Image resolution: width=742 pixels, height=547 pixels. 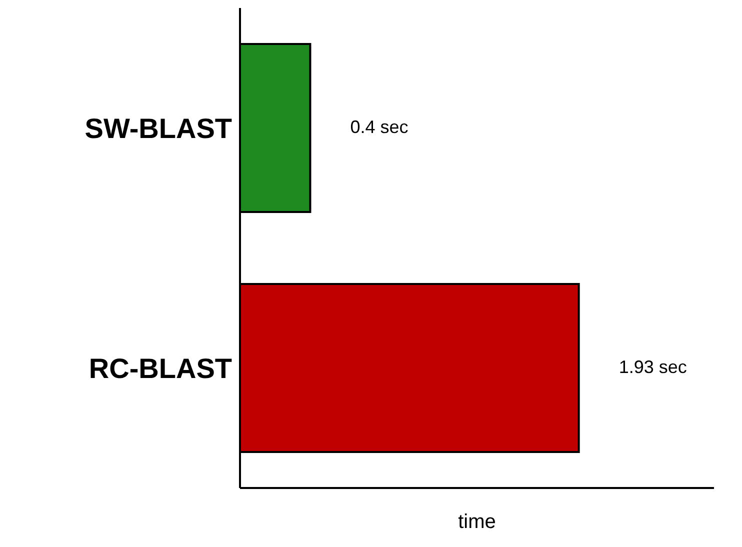 I want to click on y-tick-label: RC-BLAST, so click(x=160, y=368).